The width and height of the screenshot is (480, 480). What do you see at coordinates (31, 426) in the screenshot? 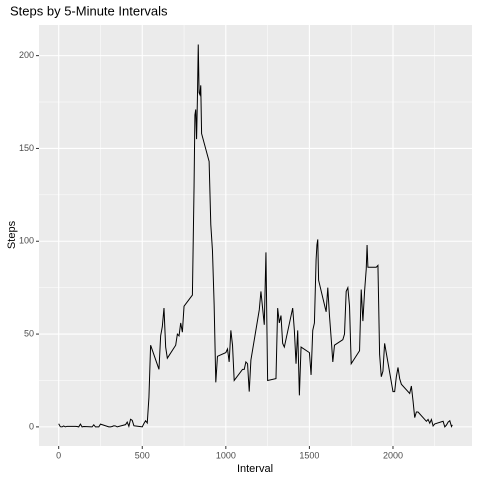
I see `y-tick-label: 0` at bounding box center [31, 426].